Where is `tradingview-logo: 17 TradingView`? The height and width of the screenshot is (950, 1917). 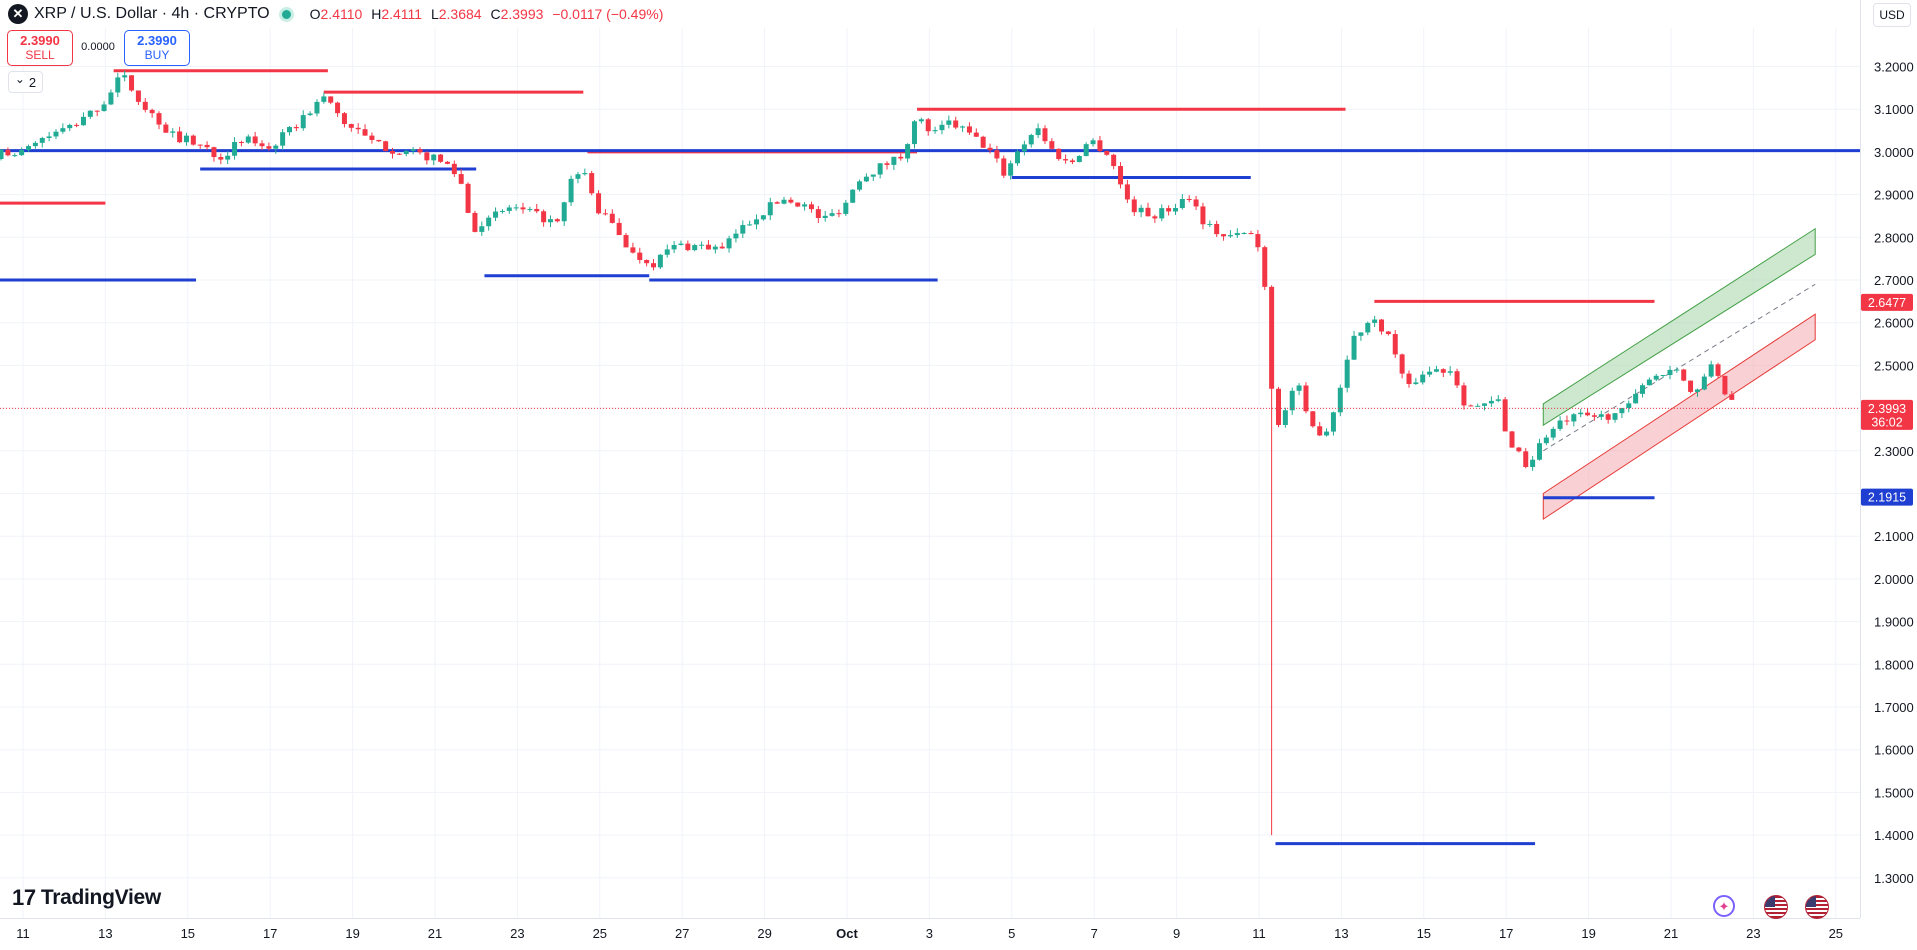
tradingview-logo: 17 TradingView is located at coordinates (86, 898).